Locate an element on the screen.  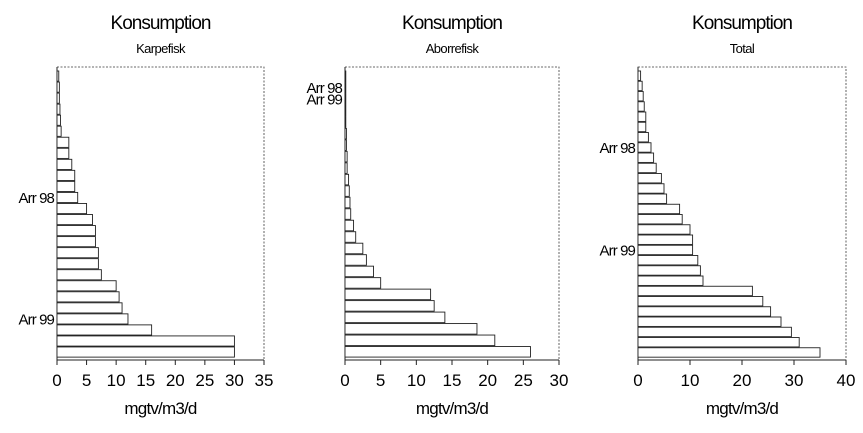
bar-series is located at coordinates (145, 214).